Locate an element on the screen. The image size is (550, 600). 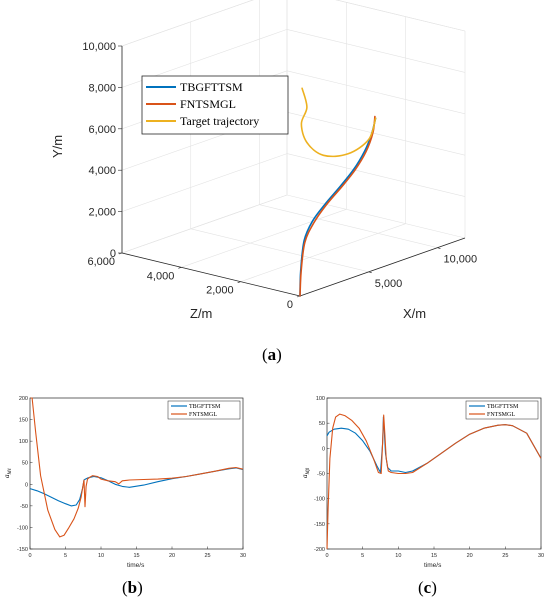
panel-a-legend: TBGFTTSM FNTSMGL Target trajectory is located at coordinates (215, 105).